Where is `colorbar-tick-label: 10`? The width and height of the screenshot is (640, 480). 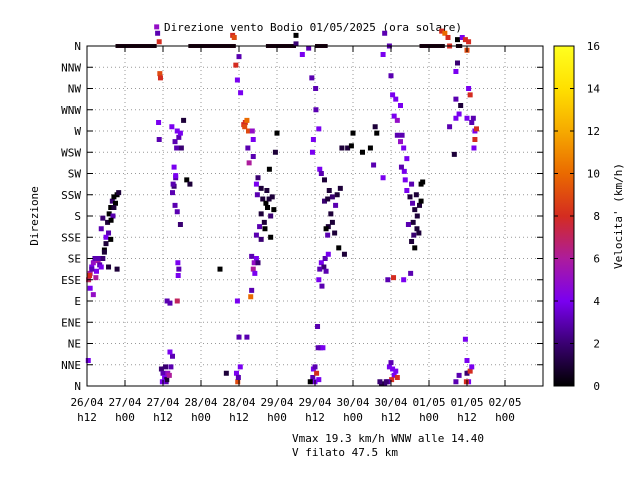
colorbar-tick-label: 10 is located at coordinates (593, 174).